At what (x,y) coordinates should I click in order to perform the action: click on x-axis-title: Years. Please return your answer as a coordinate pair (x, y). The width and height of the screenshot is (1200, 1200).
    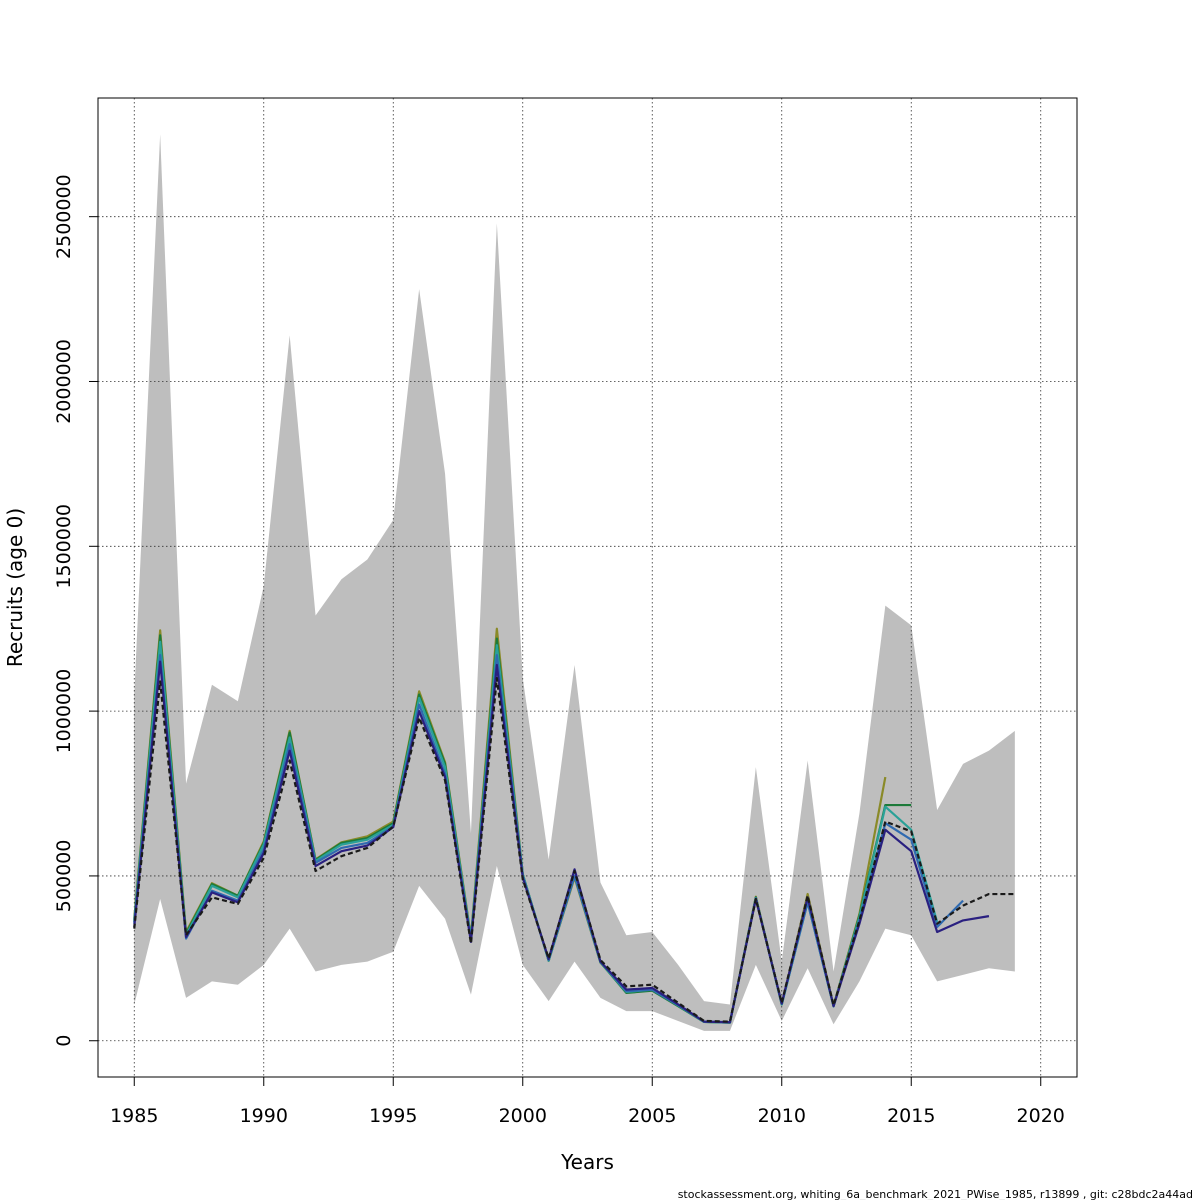
    Looking at the image, I should click on (587, 1162).